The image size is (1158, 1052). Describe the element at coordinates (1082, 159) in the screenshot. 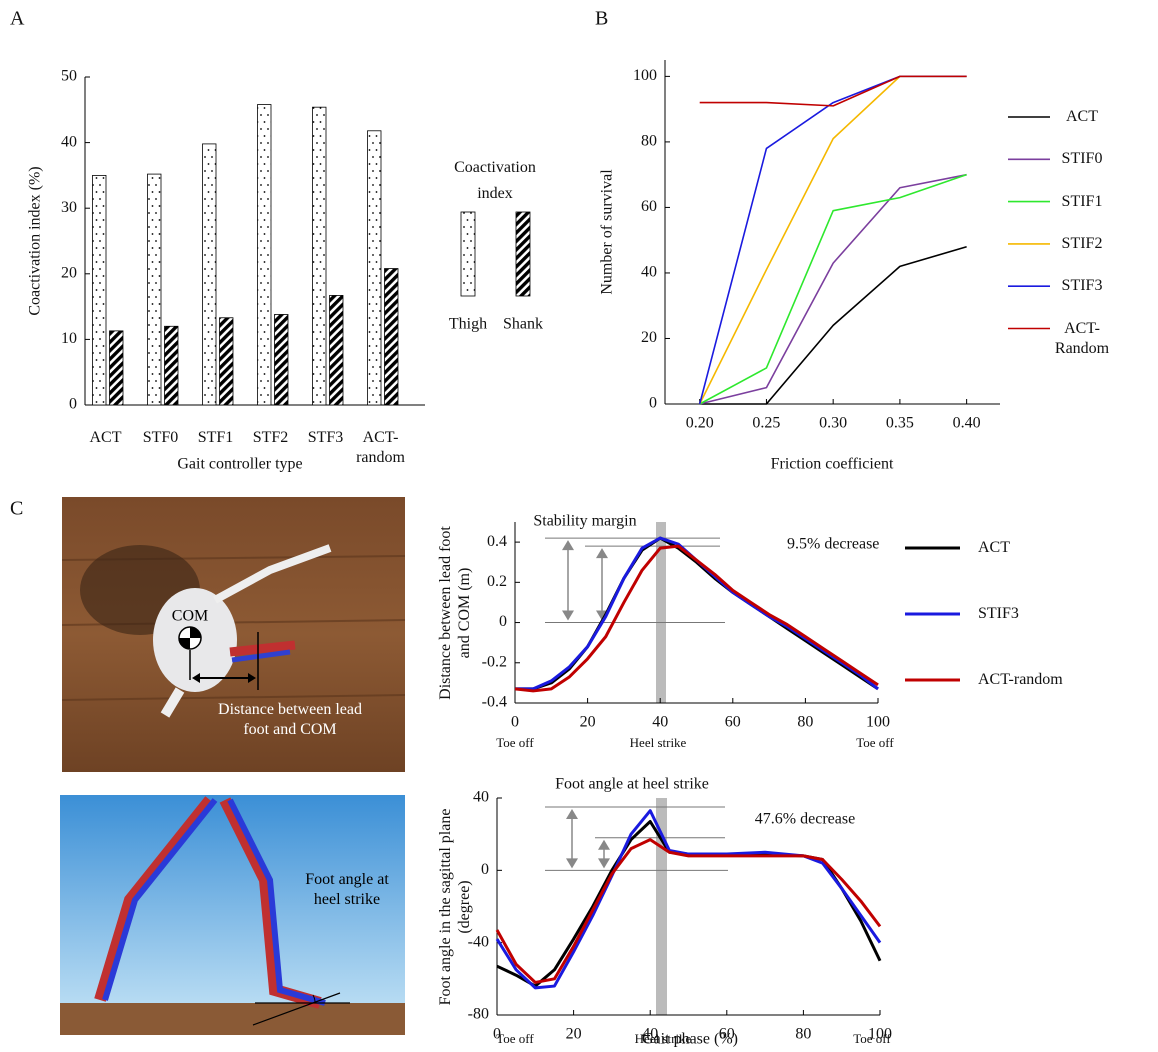

I see `legend-label: STIF0` at that location.